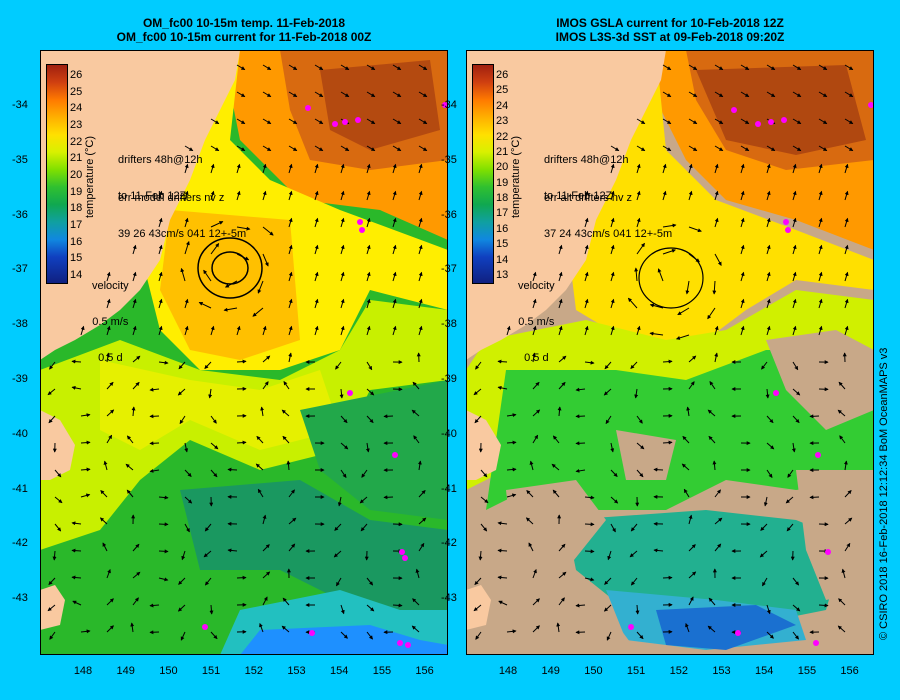  I want to click on left-colorbar-tick: 24, so click(76, 108).